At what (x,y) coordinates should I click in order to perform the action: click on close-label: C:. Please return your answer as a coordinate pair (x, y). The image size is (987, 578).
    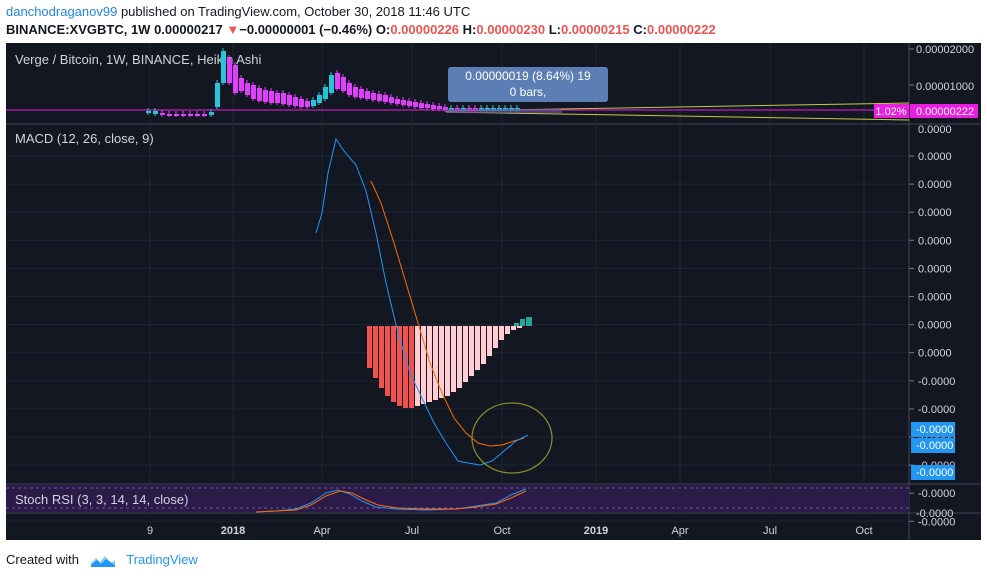
    Looking at the image, I should click on (640, 29).